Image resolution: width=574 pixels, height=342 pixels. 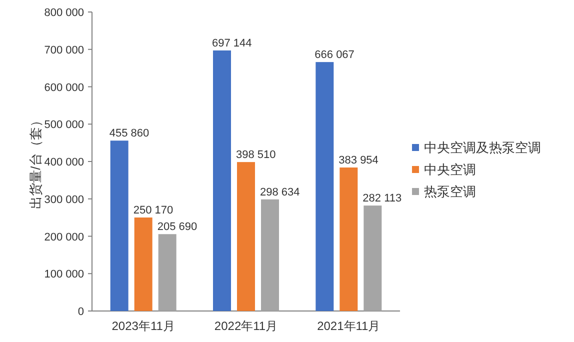 I want to click on y-tick-label: 400 000, so click(x=64, y=162).